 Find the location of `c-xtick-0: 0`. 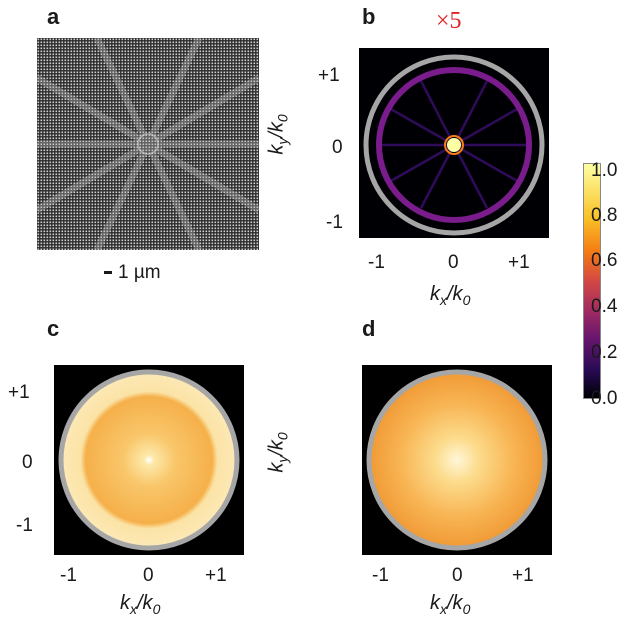

c-xtick-0: 0 is located at coordinates (148, 575).